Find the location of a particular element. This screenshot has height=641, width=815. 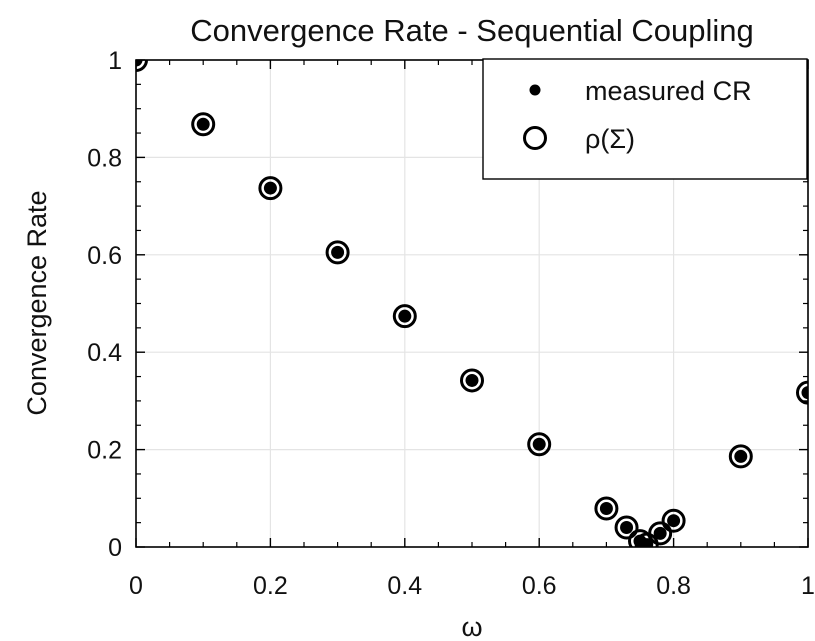

legend-measured-label: measured CR is located at coordinates (668, 91).